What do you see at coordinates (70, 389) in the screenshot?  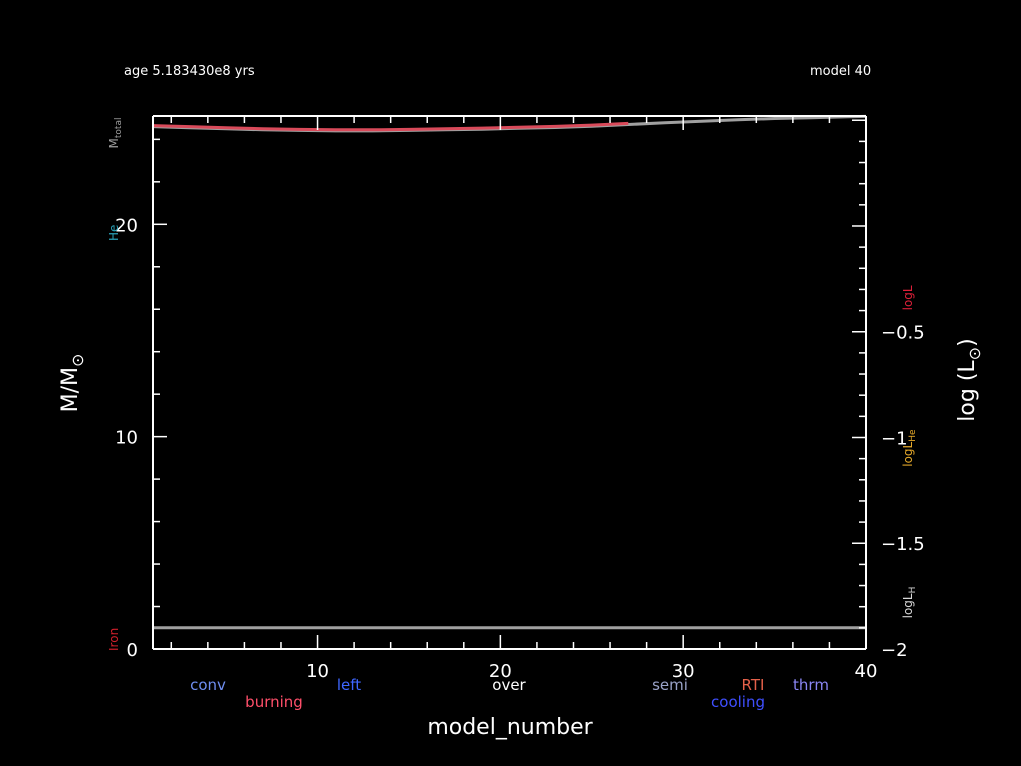 I see `y-axis-left-label: M/M` at bounding box center [70, 389].